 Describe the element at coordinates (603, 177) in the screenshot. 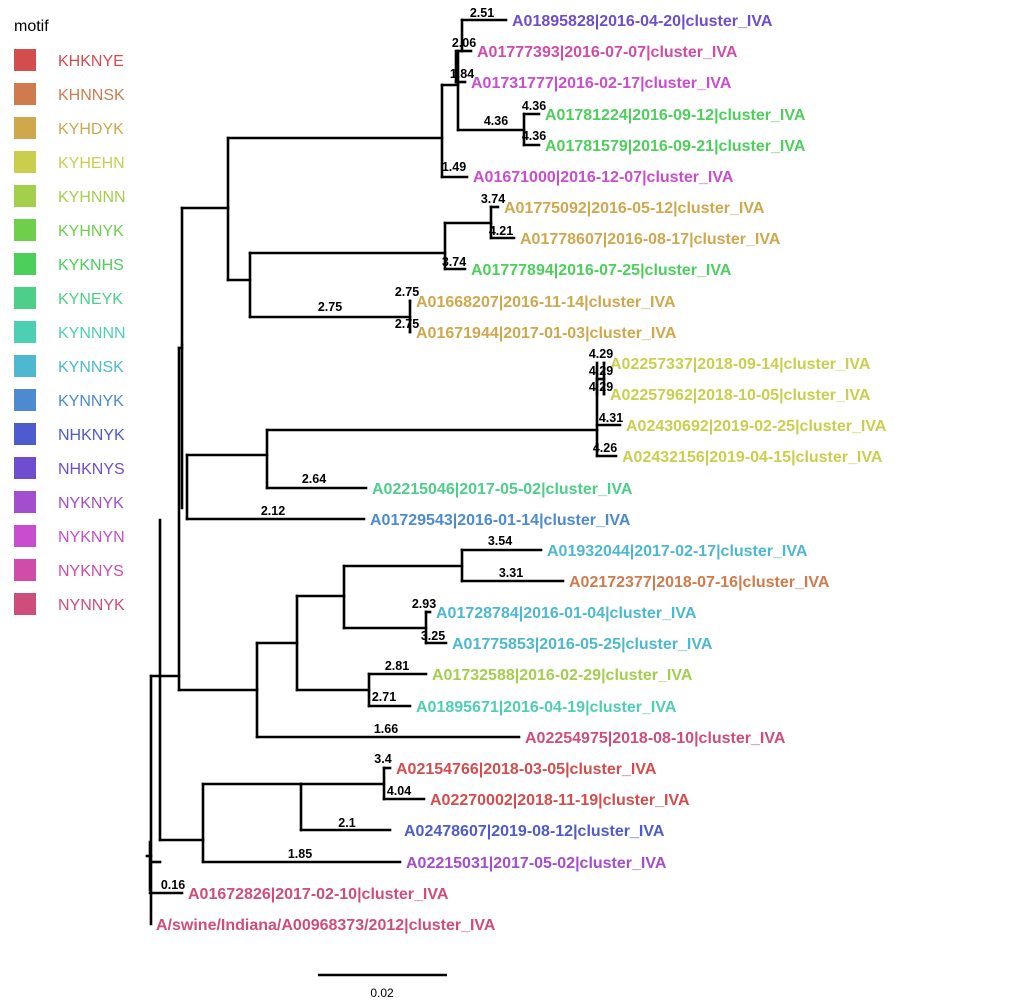

I see `tip-label: A01671000|2016-12-07|cluster_IVA` at that location.